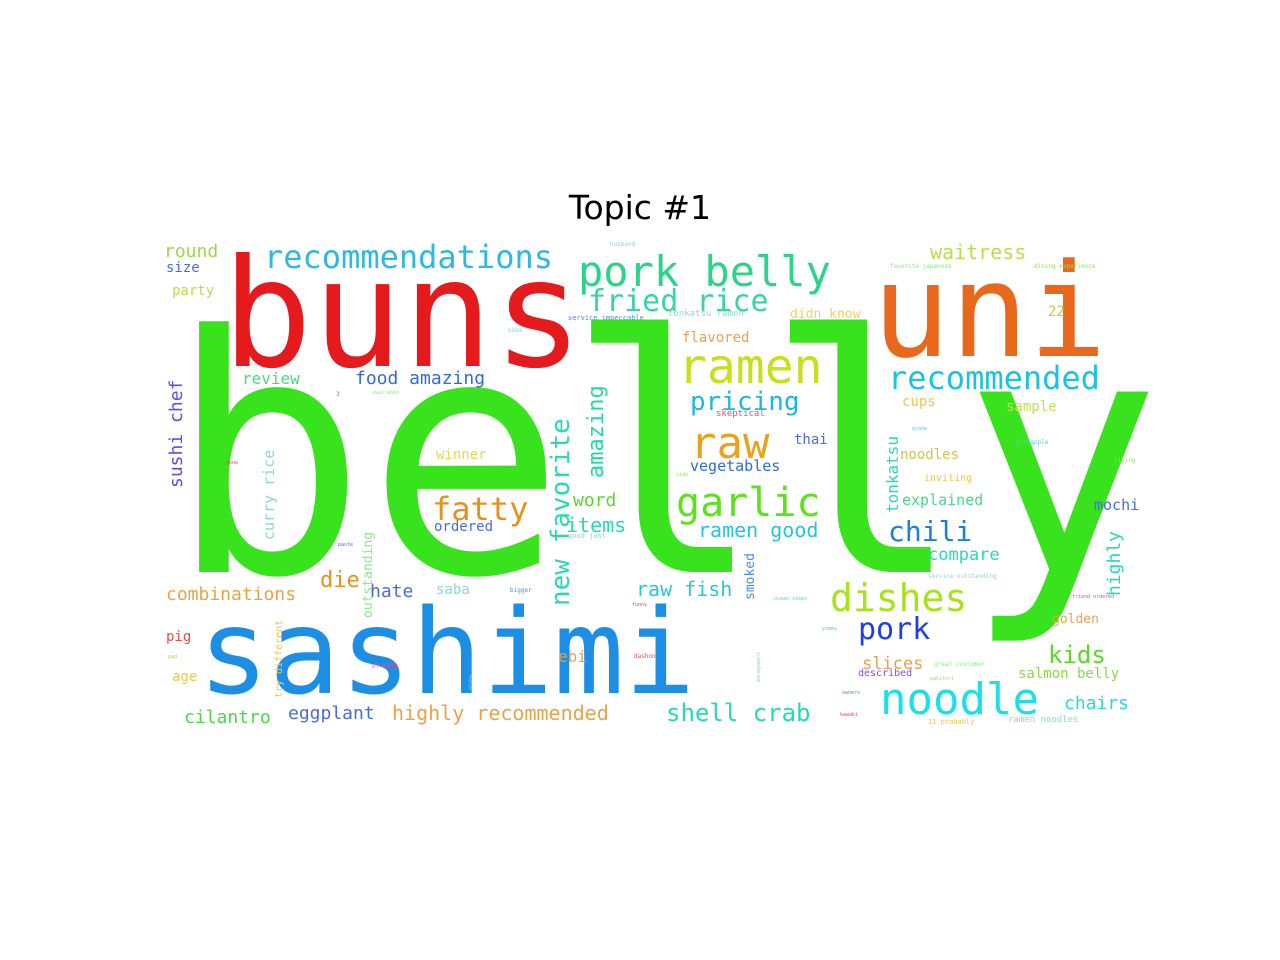  I want to click on word-new-favorite: new favorite, so click(561, 512).